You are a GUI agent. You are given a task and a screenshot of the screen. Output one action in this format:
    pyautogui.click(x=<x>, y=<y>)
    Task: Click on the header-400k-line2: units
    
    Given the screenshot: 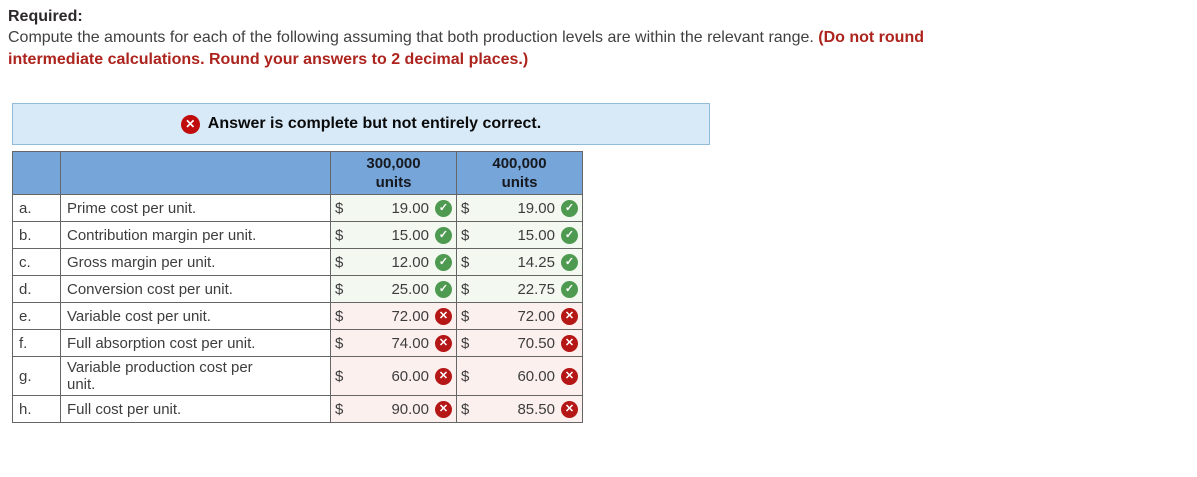 What is the action you would take?
    pyautogui.click(x=519, y=182)
    